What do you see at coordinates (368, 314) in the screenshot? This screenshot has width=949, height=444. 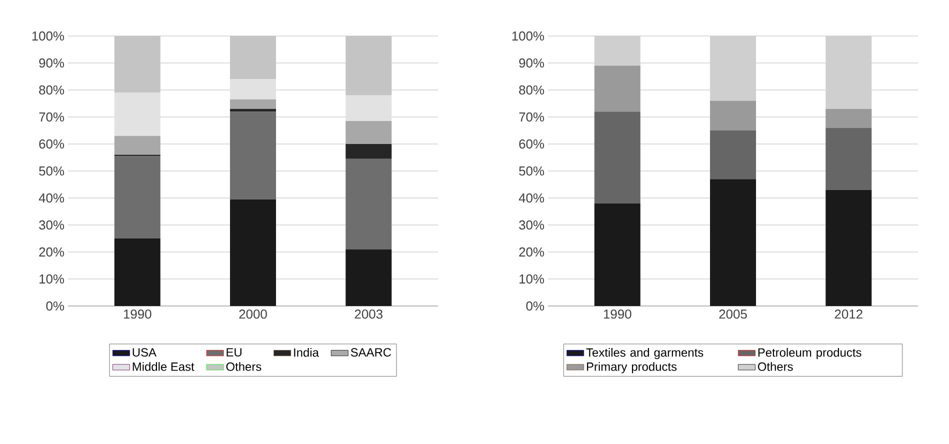 I see `x-tick-label: 2003` at bounding box center [368, 314].